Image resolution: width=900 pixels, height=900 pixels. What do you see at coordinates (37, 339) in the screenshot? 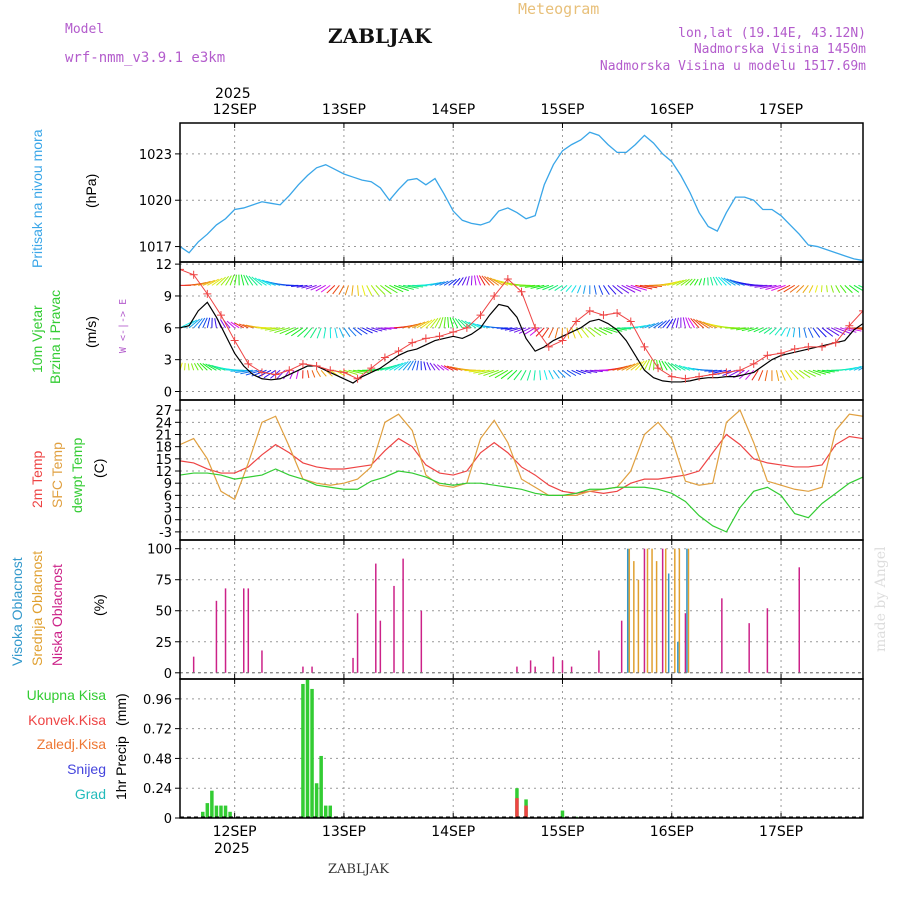
I see `wind-label-1: 10m Vjetar` at bounding box center [37, 339].